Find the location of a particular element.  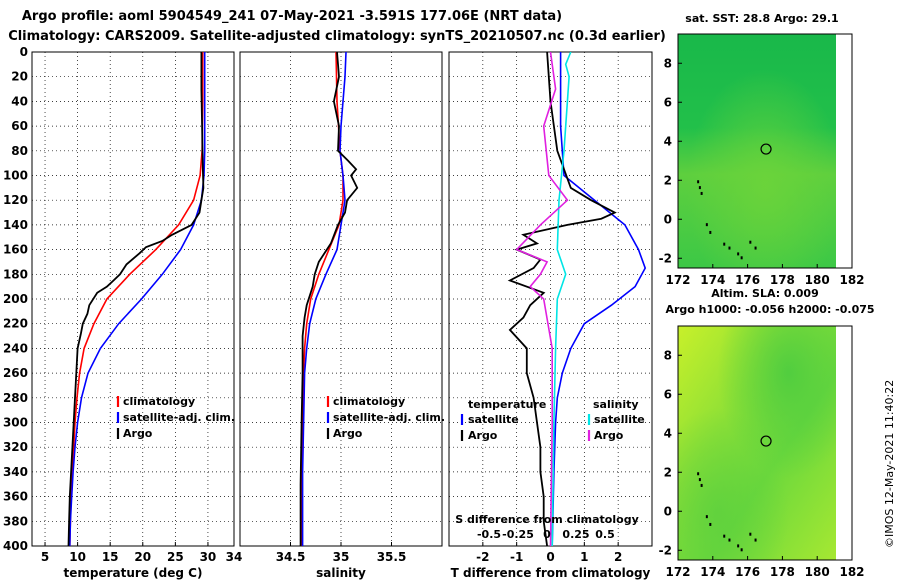

diff-legend-salinity-title: salinity is located at coordinates (616, 404).